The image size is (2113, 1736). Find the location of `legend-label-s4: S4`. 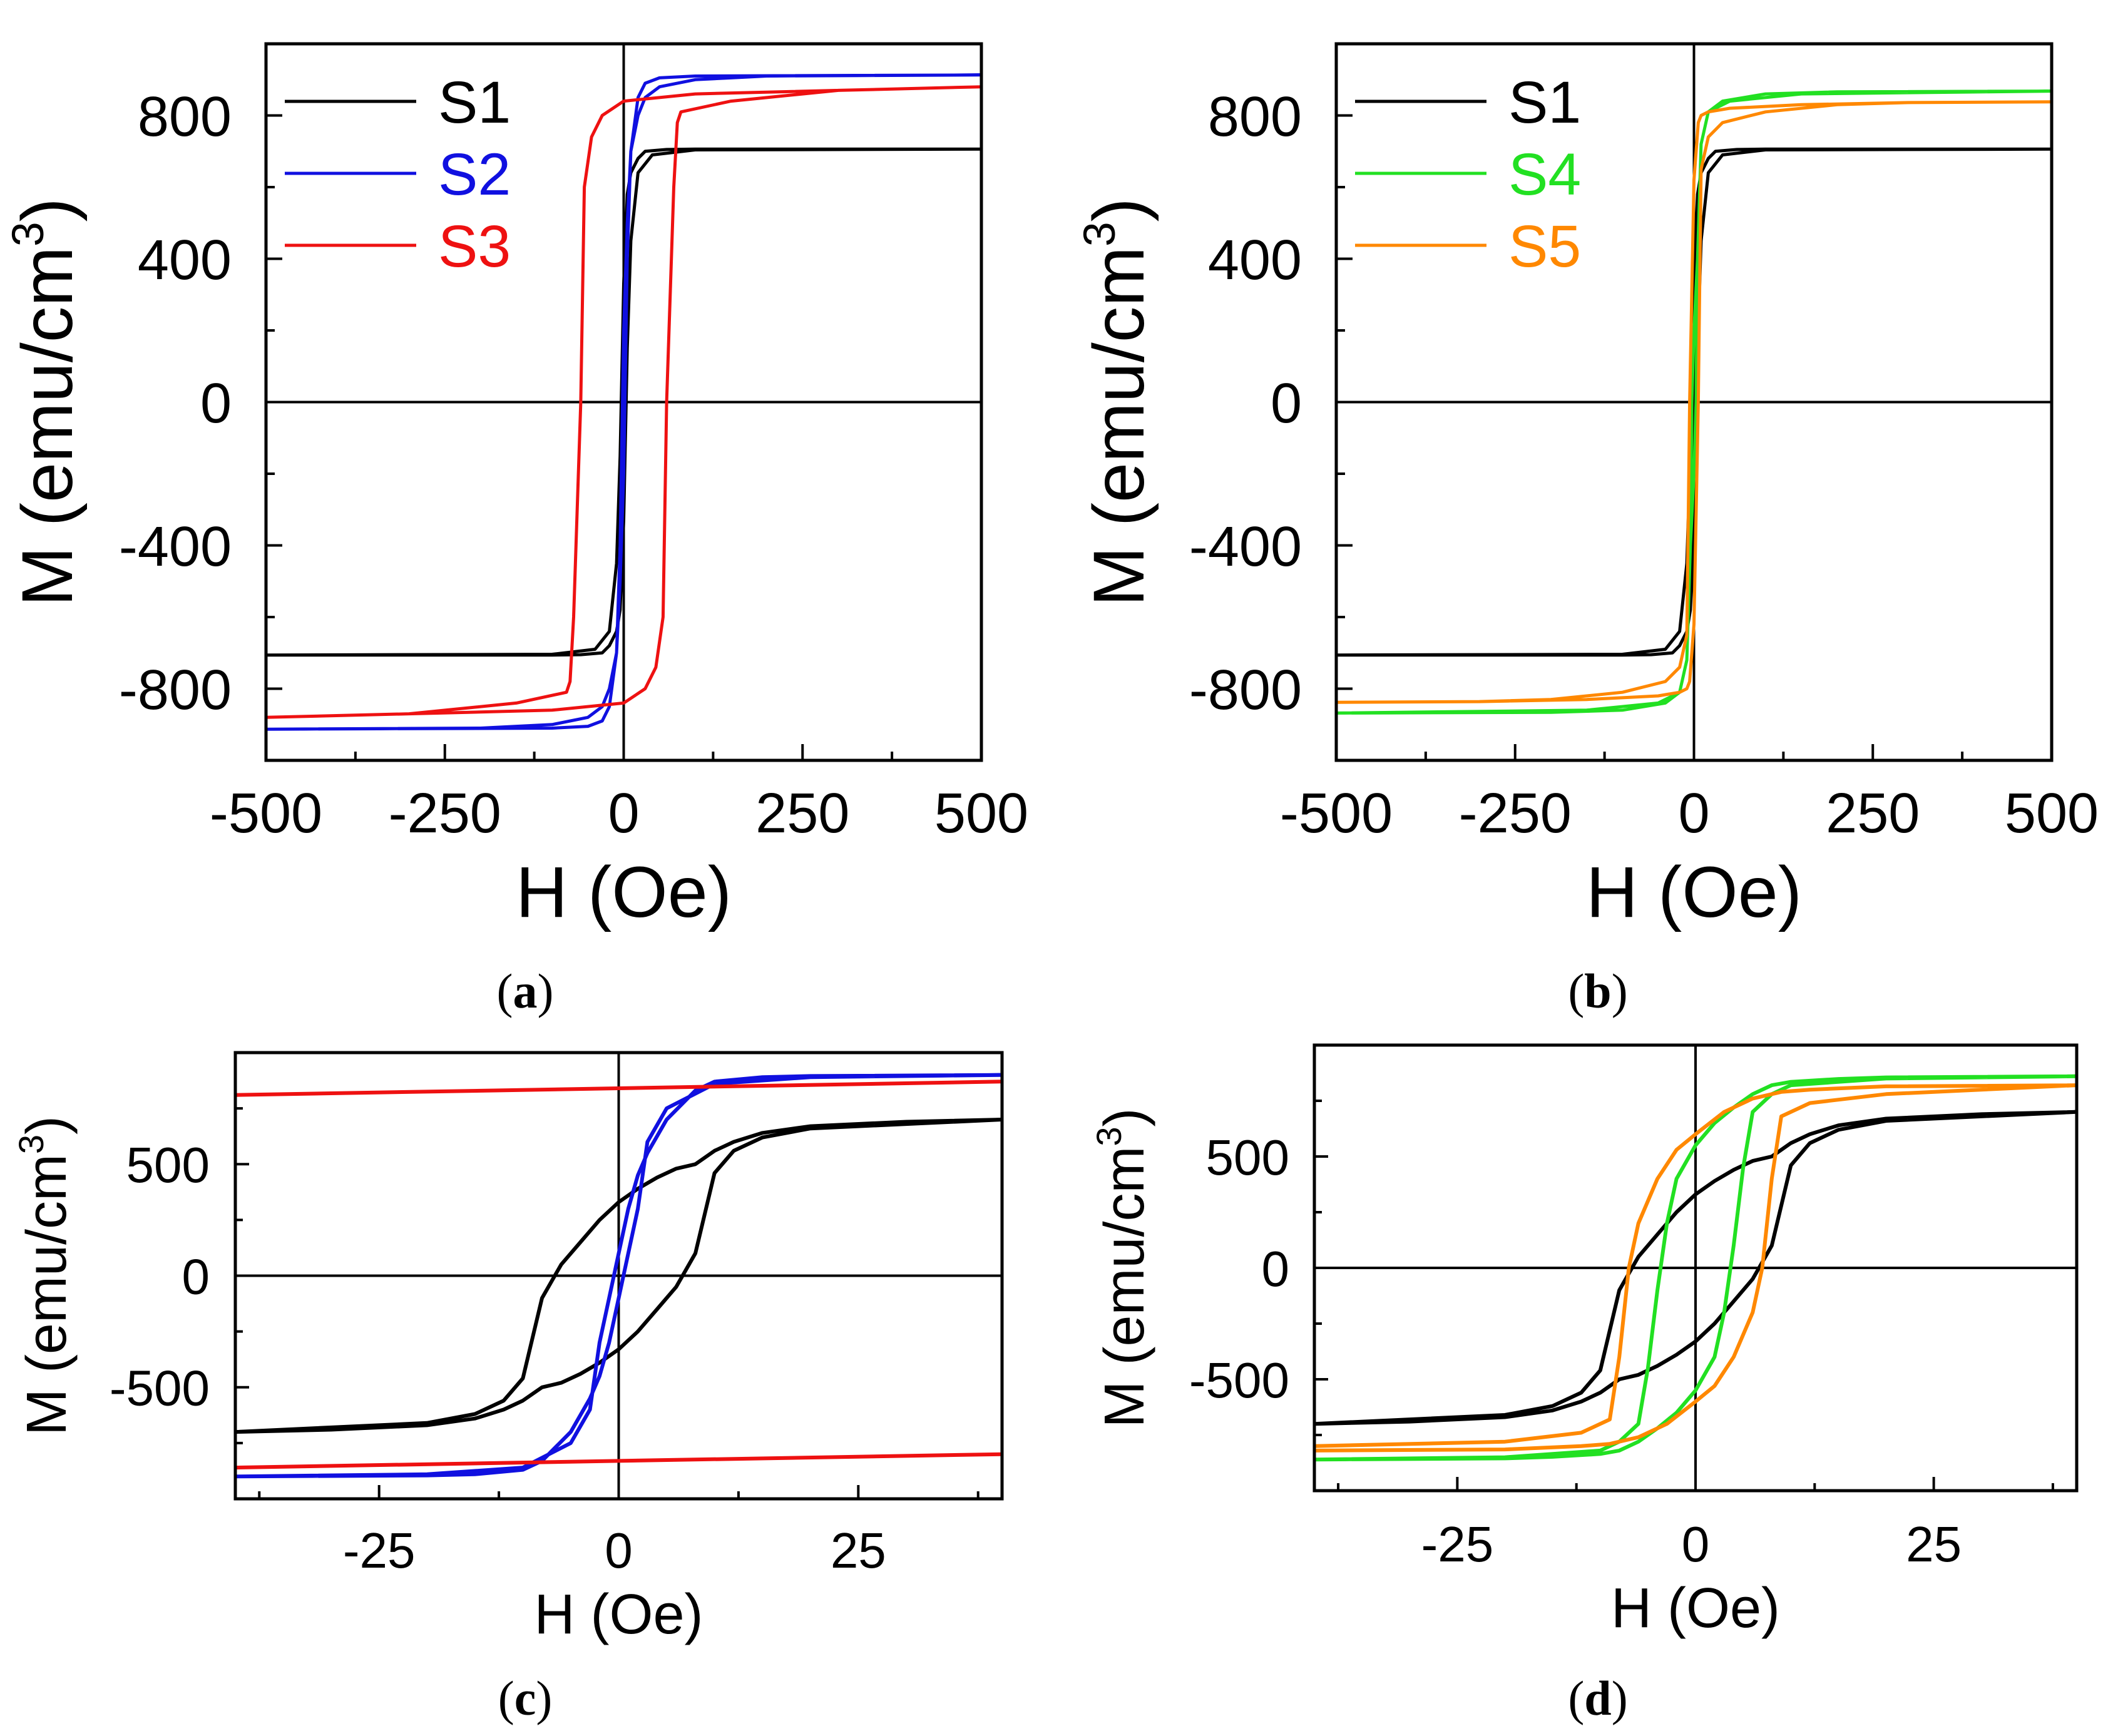

legend-label-s4: S4 is located at coordinates (1544, 174).